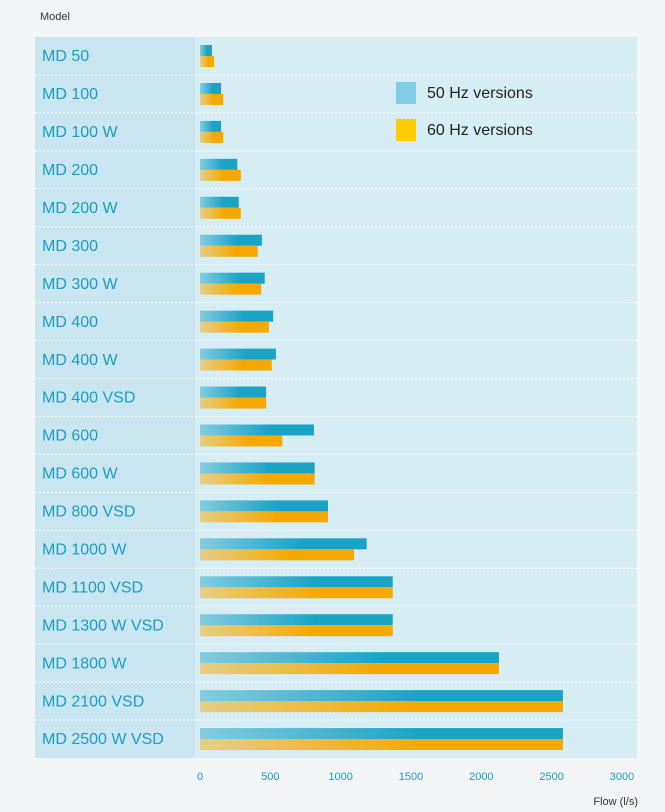 This screenshot has width=665, height=812. Describe the element at coordinates (622, 777) in the screenshot. I see `x-tick-label: 3000` at that location.